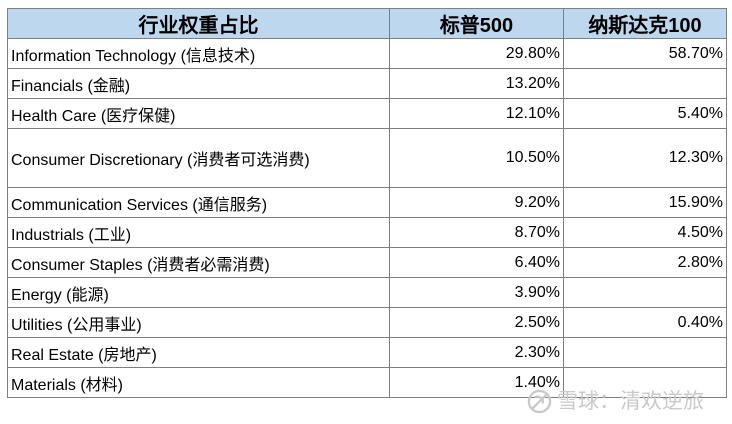 Image resolution: width=732 pixels, height=424 pixels. I want to click on nasdaq100-cell: 4.50%, so click(645, 232).